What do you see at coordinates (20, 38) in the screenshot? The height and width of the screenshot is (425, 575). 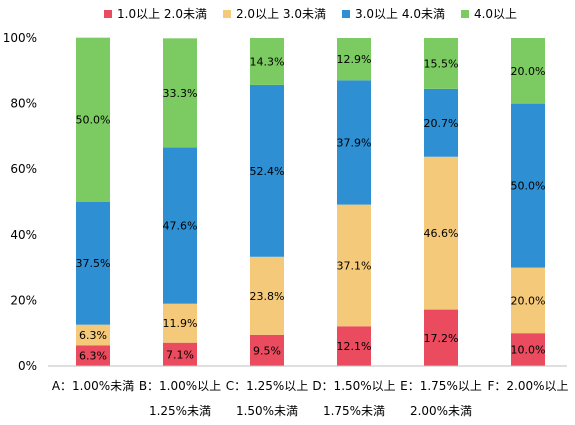 I see `y-tick-label: 100%` at bounding box center [20, 38].